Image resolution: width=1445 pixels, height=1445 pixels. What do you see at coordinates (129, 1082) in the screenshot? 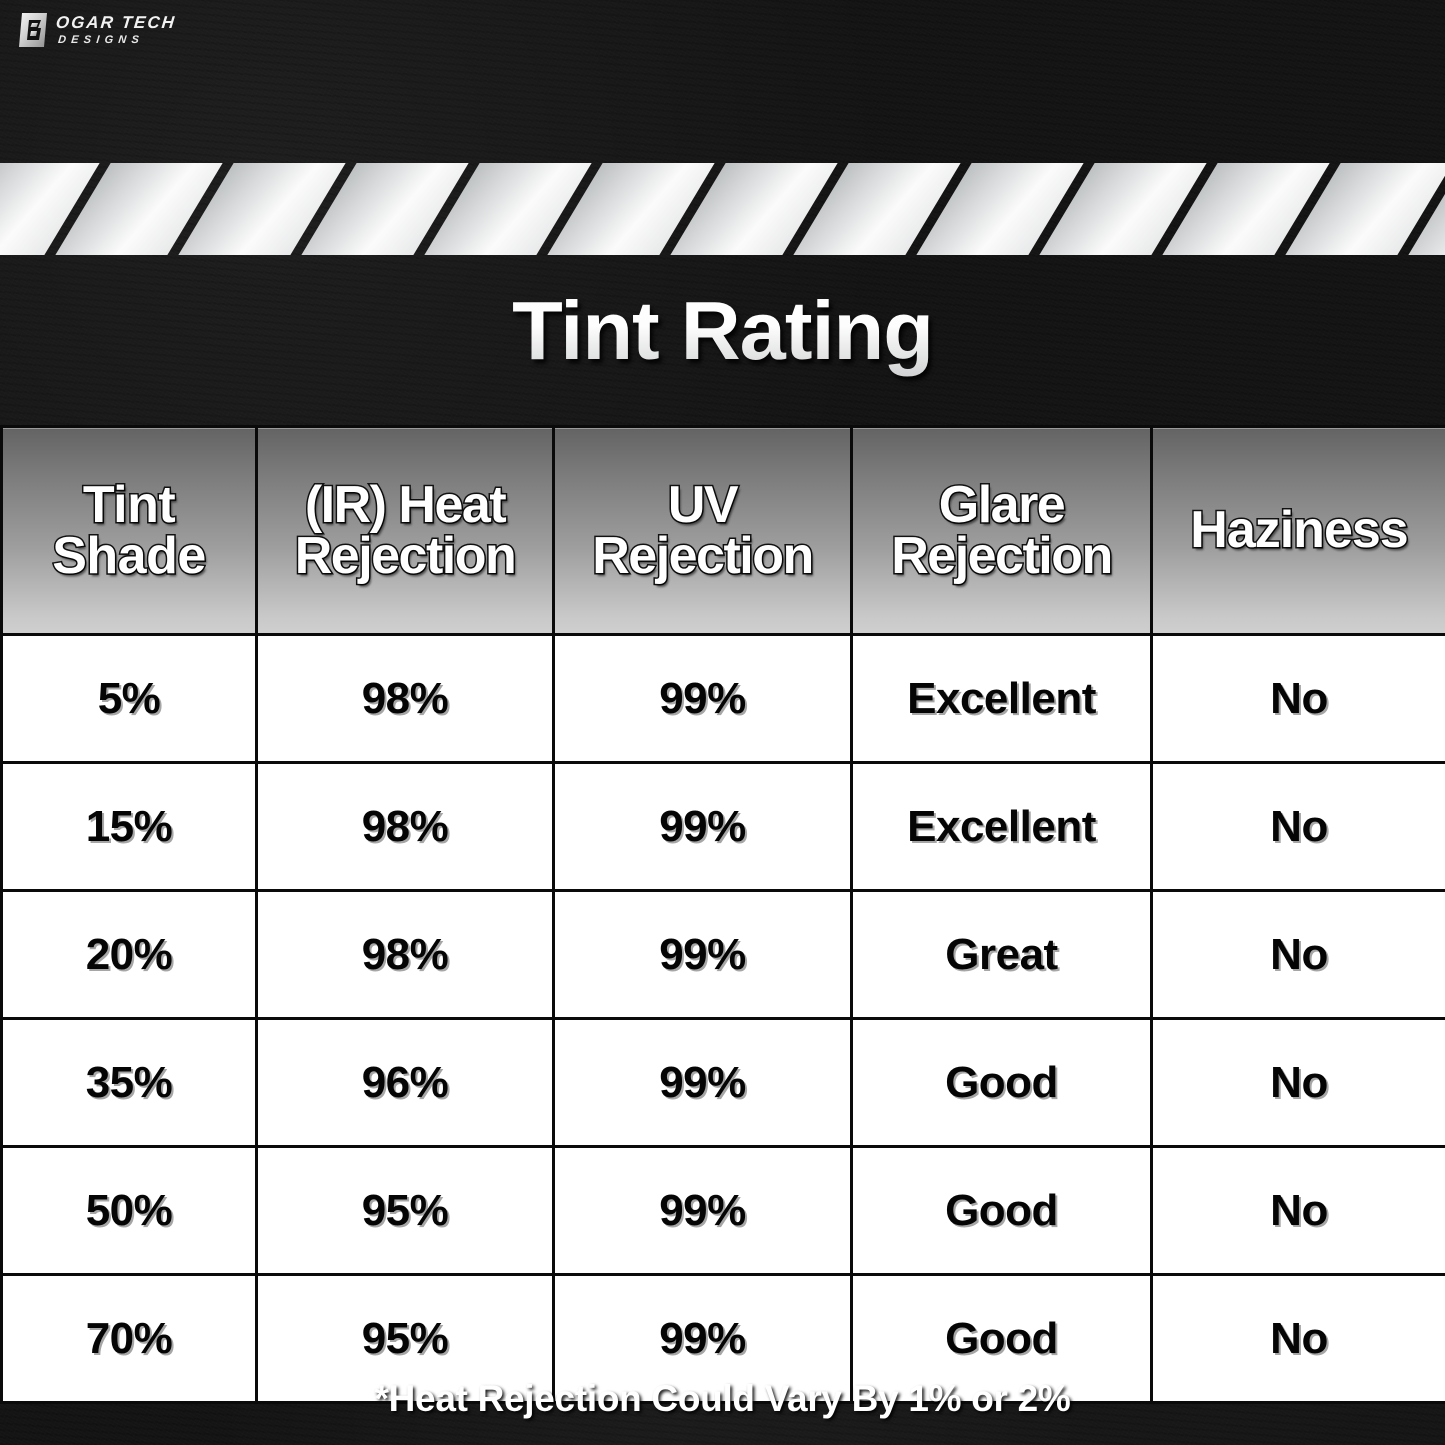
I see `cell-tint-shade: 35%` at bounding box center [129, 1082].